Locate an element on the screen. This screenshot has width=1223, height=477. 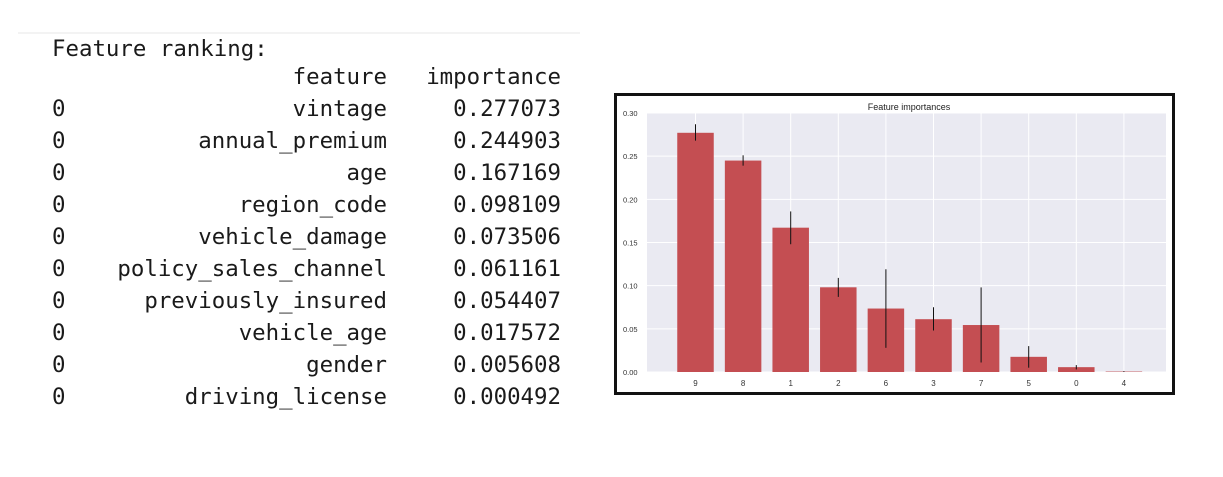
x-tick-label: 1 is located at coordinates (790, 383).